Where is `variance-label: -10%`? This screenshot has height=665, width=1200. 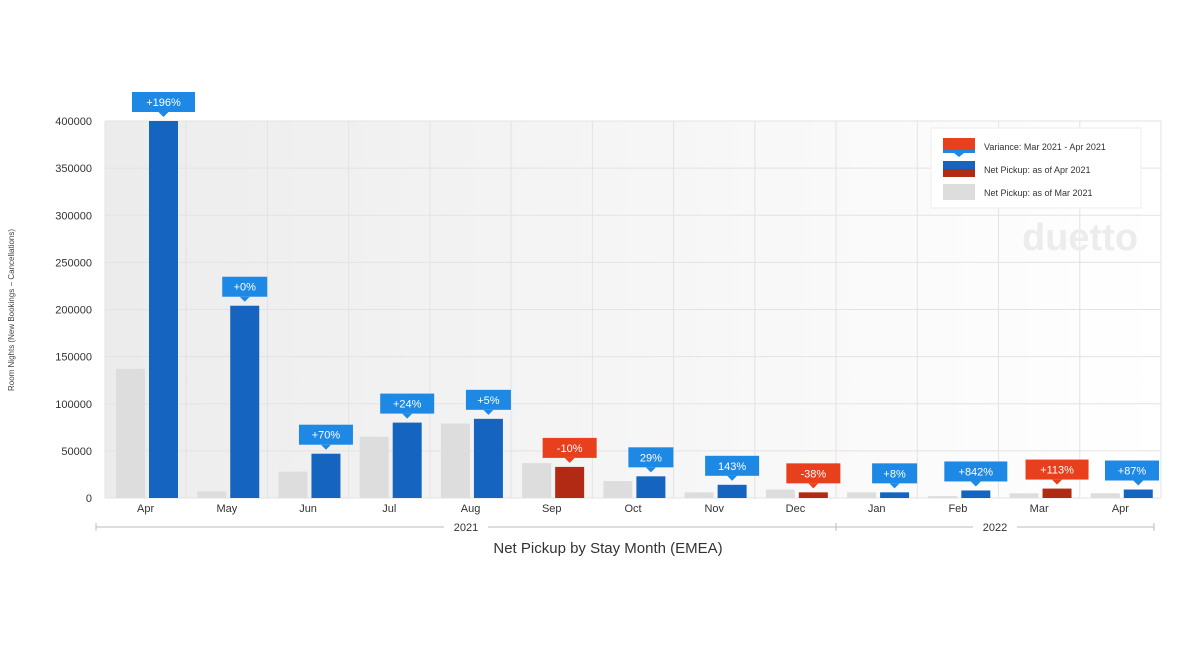
variance-label: -10% is located at coordinates (570, 449).